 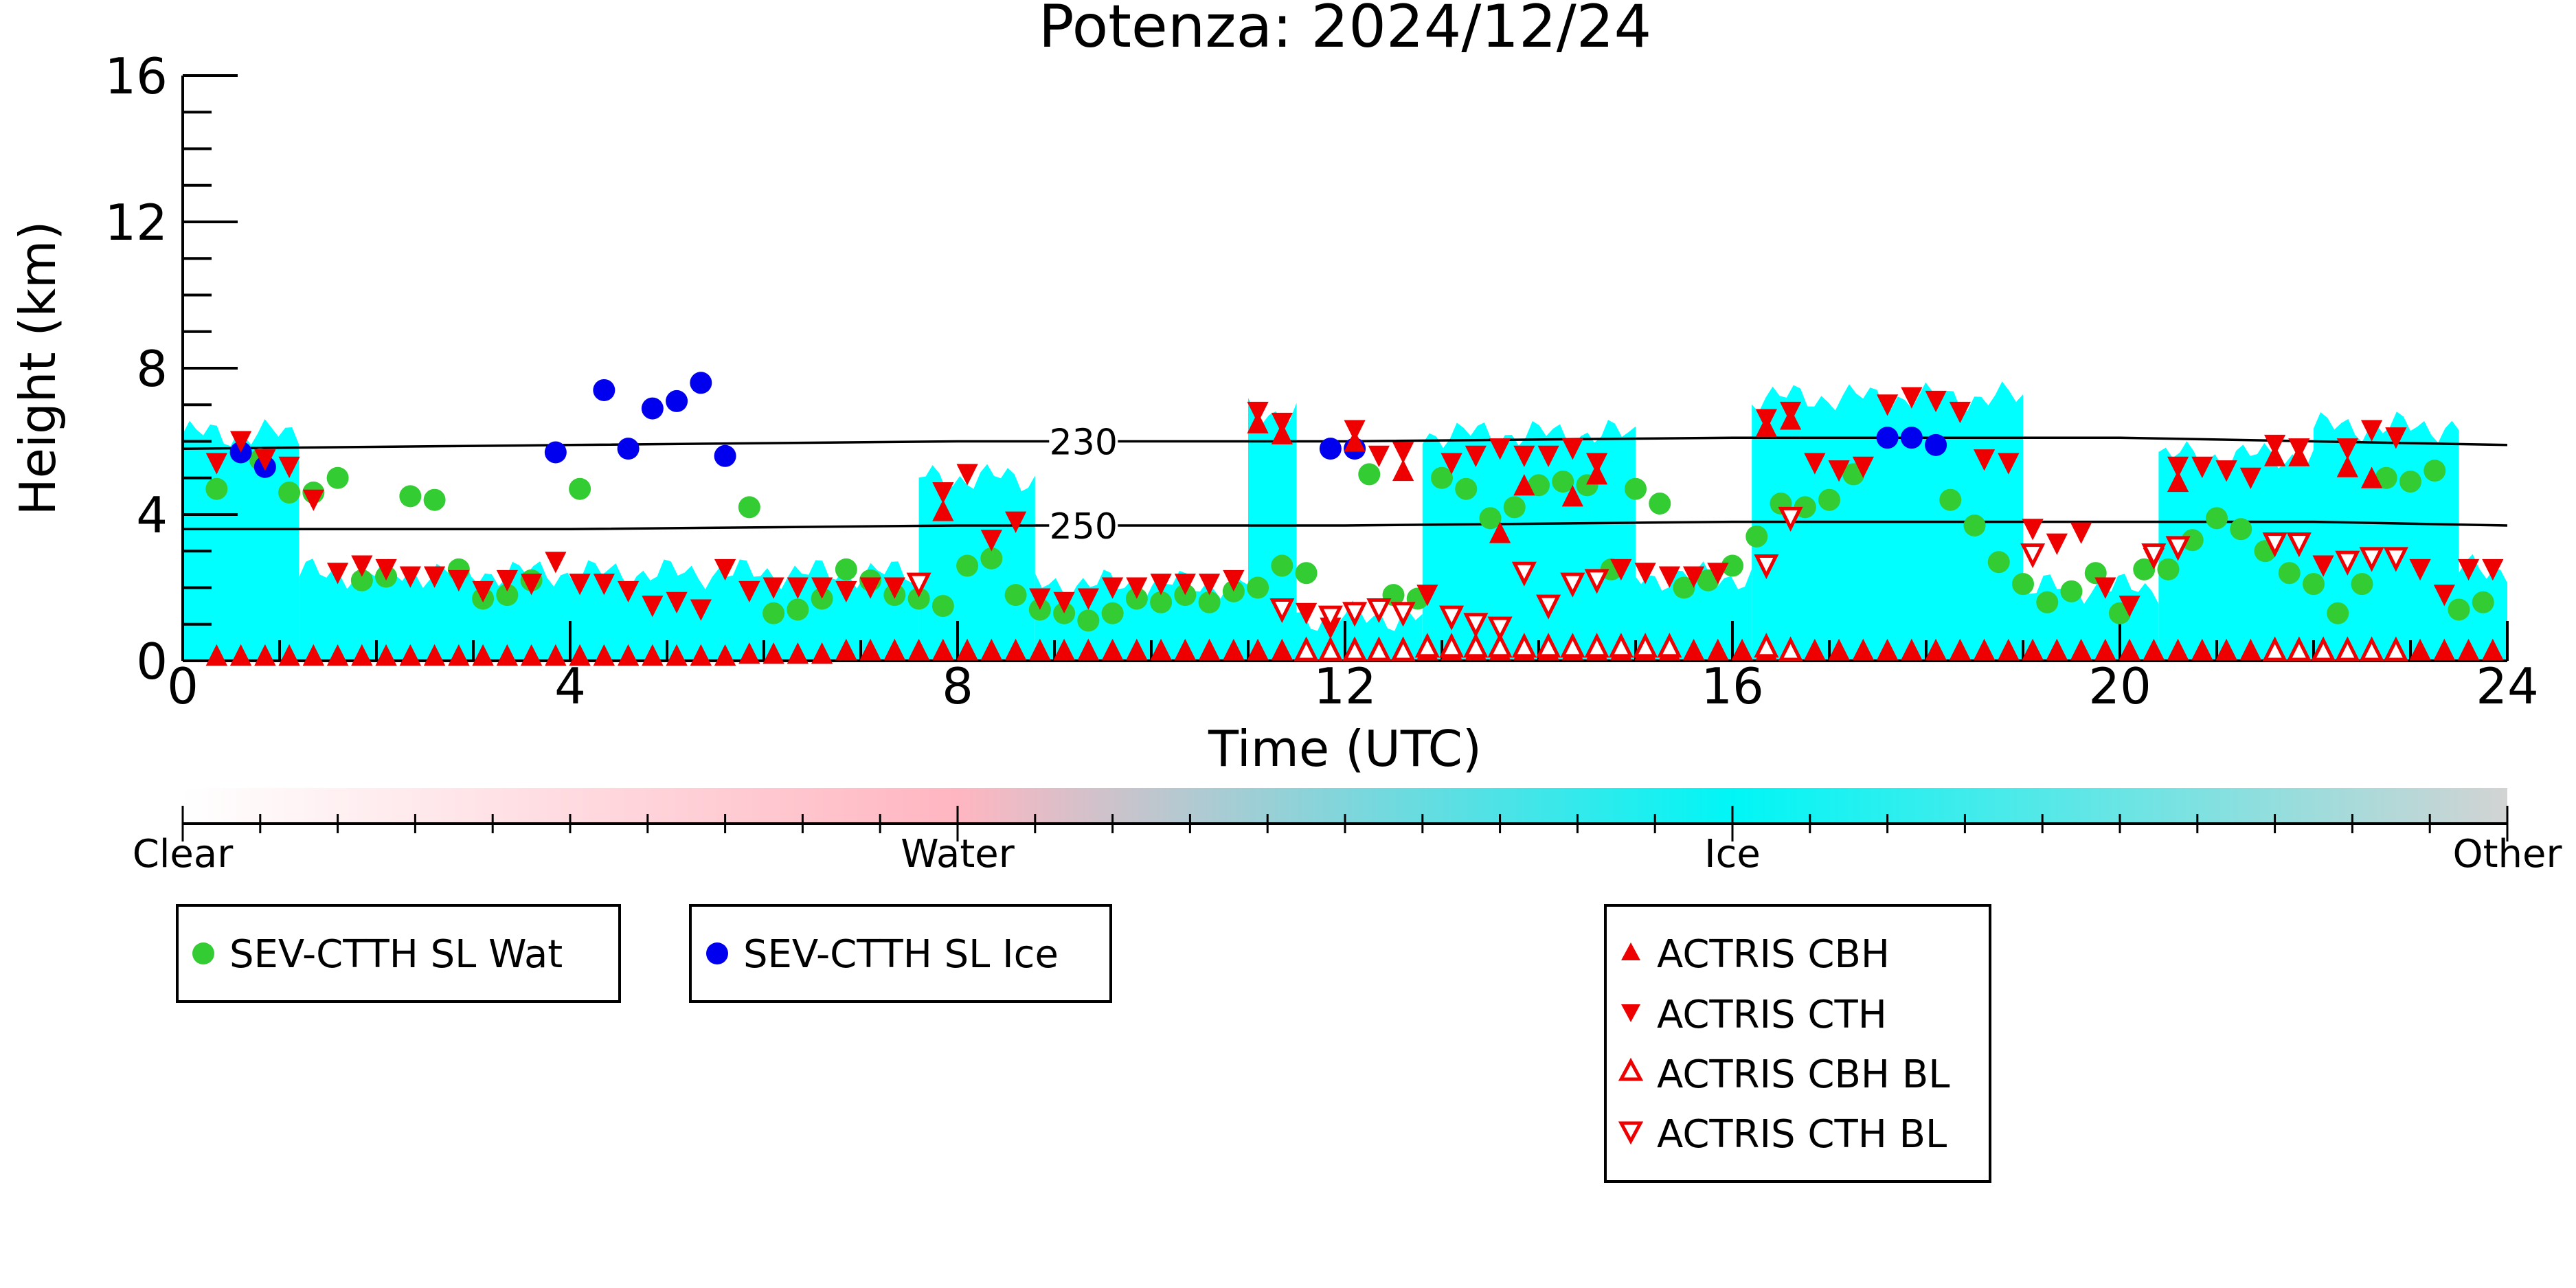 I want to click on chart-title: Potenza: 2024/12/24, so click(x=1345, y=30).